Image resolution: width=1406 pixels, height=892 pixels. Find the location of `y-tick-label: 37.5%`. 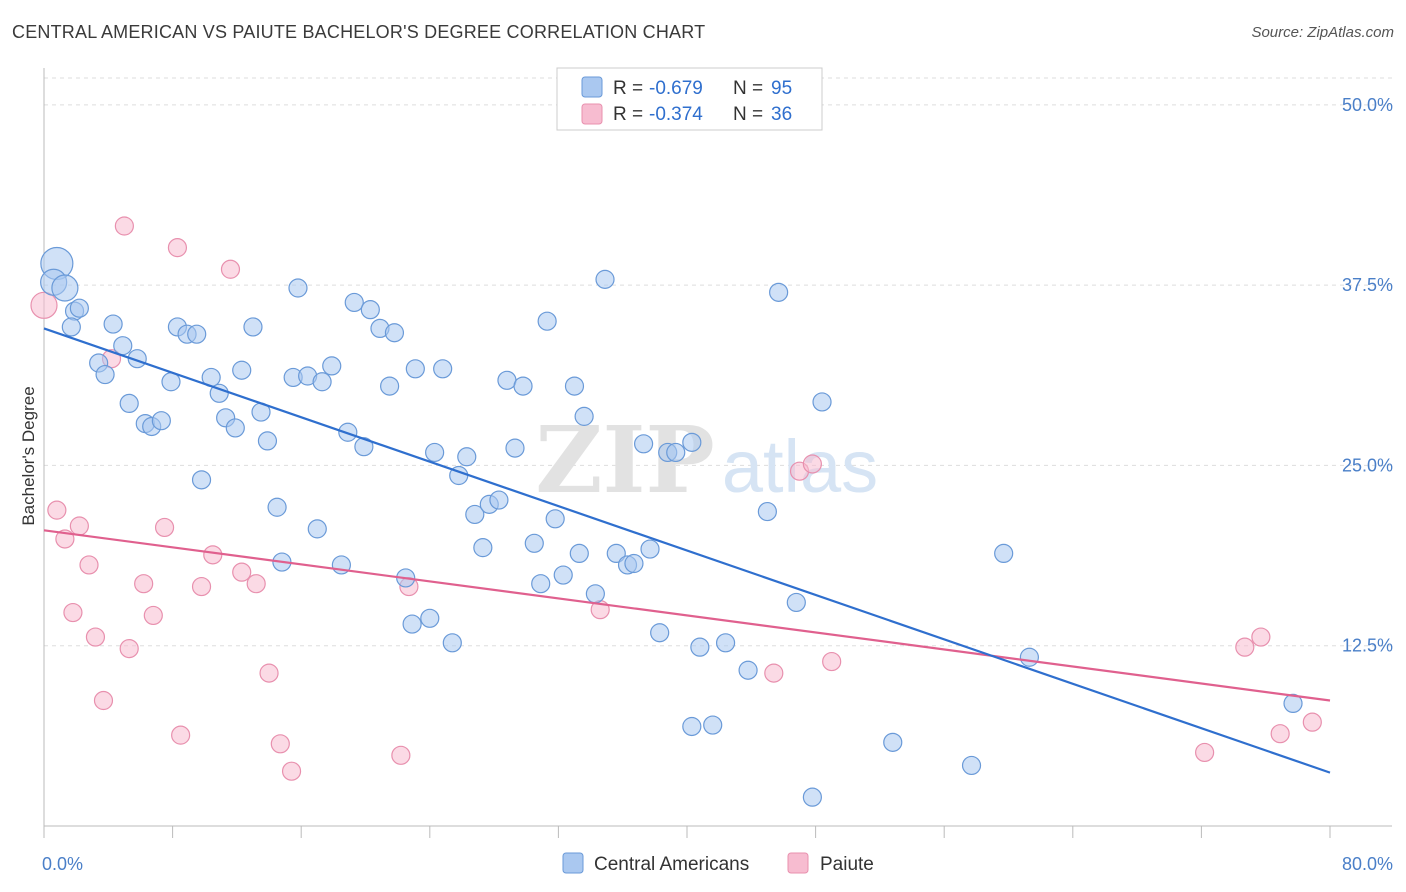

y-tick-label: 37.5% is located at coordinates (1367, 285).